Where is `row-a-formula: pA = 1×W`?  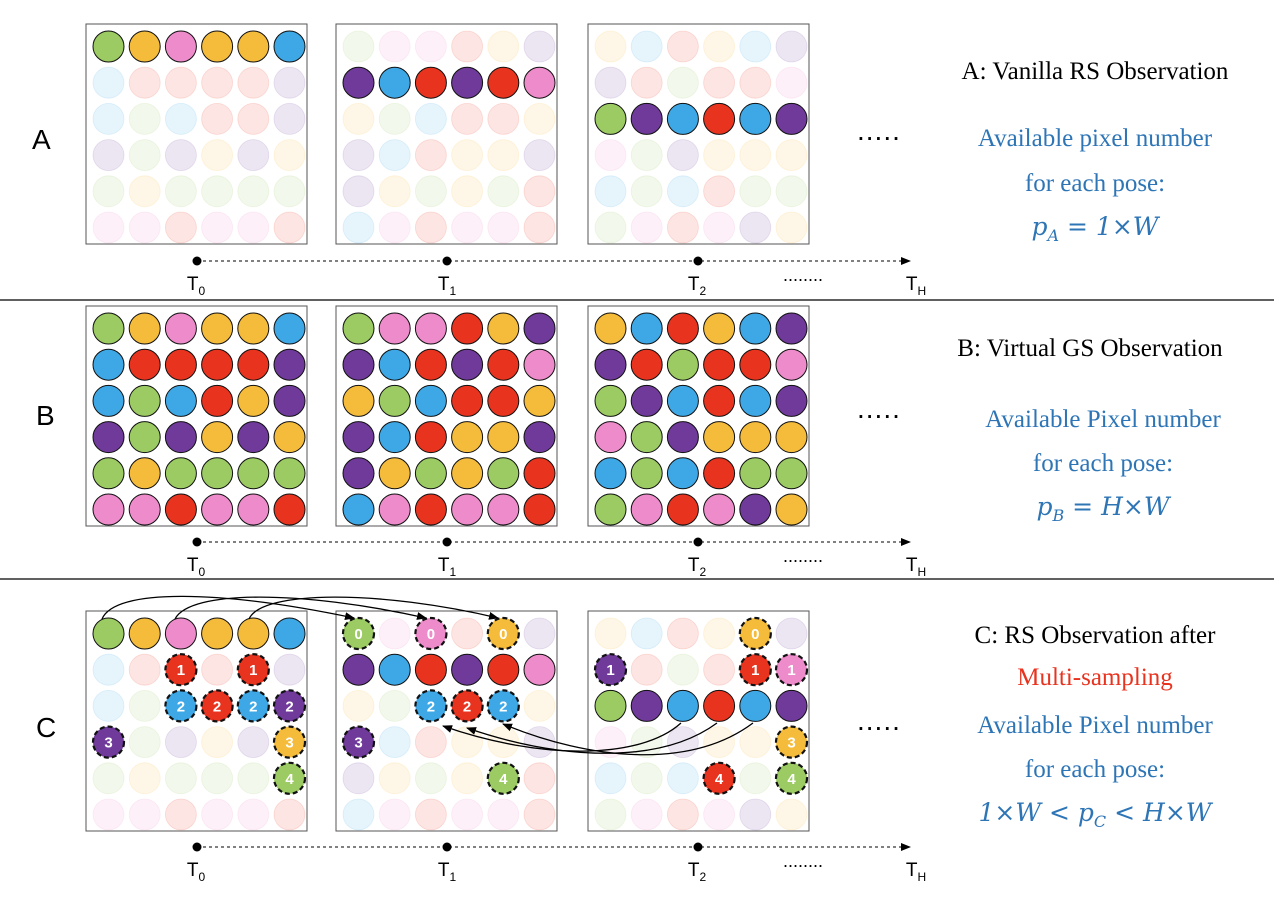
row-a-formula: pA = 1×W is located at coordinates (1095, 228).